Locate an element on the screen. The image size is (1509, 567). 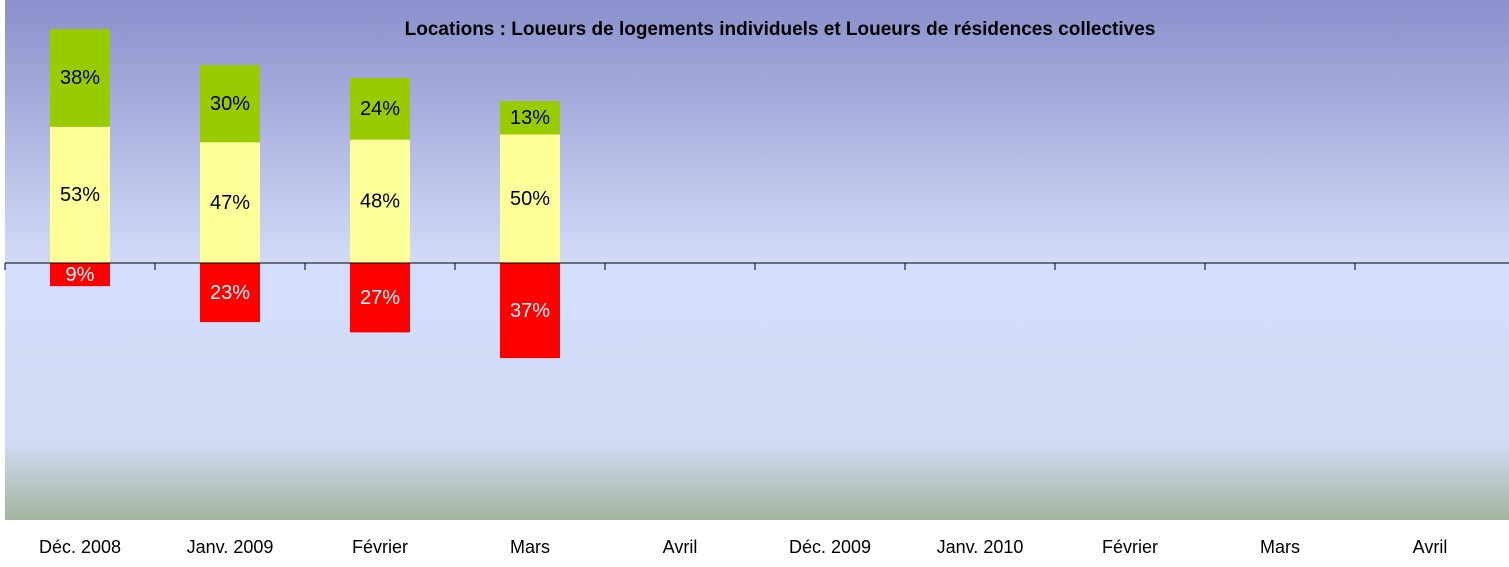
x-tick-label: Janv. 2010 is located at coordinates (980, 547).